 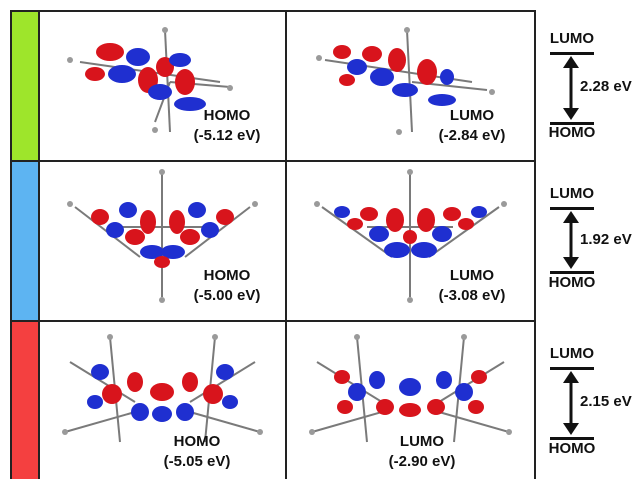 I want to click on row-3-lumo-orbital-image, so click(x=410, y=388).